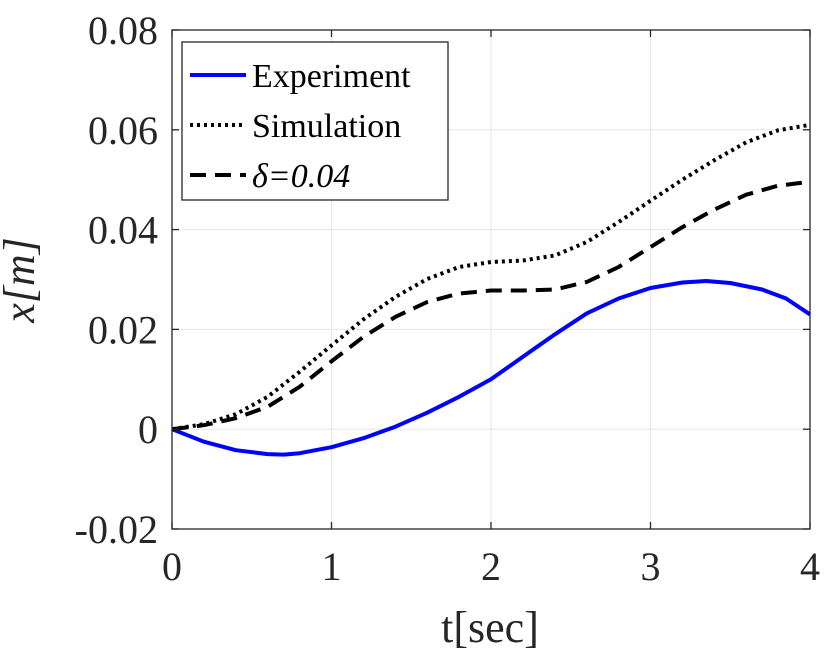 This screenshot has height=652, width=830. I want to click on x-axis-label: t[sec], so click(490, 627).